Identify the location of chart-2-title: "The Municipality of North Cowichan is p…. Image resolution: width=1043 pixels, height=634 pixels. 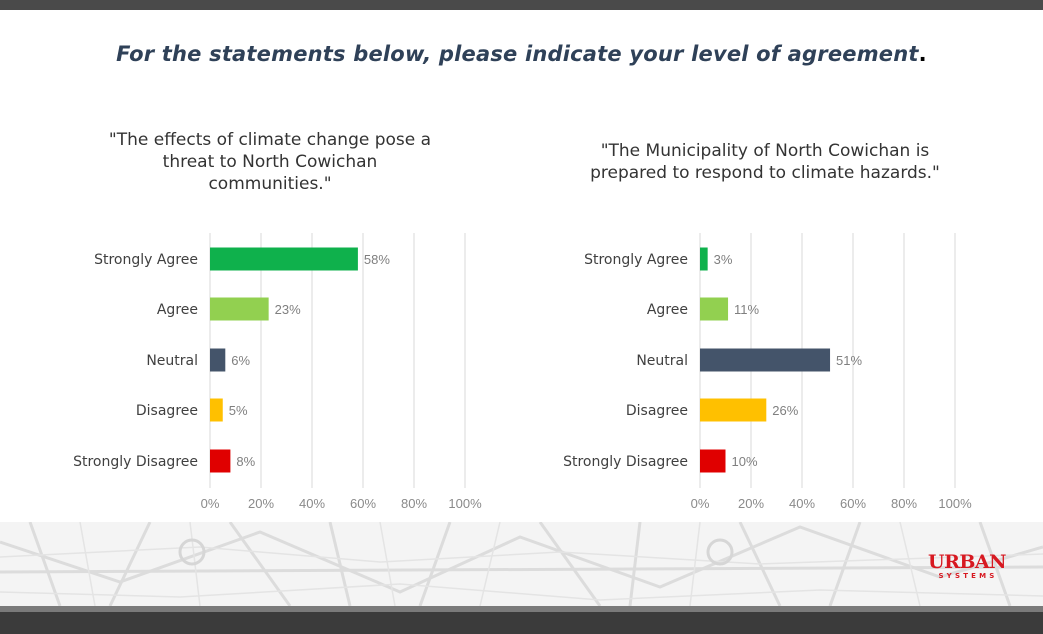
(765, 162).